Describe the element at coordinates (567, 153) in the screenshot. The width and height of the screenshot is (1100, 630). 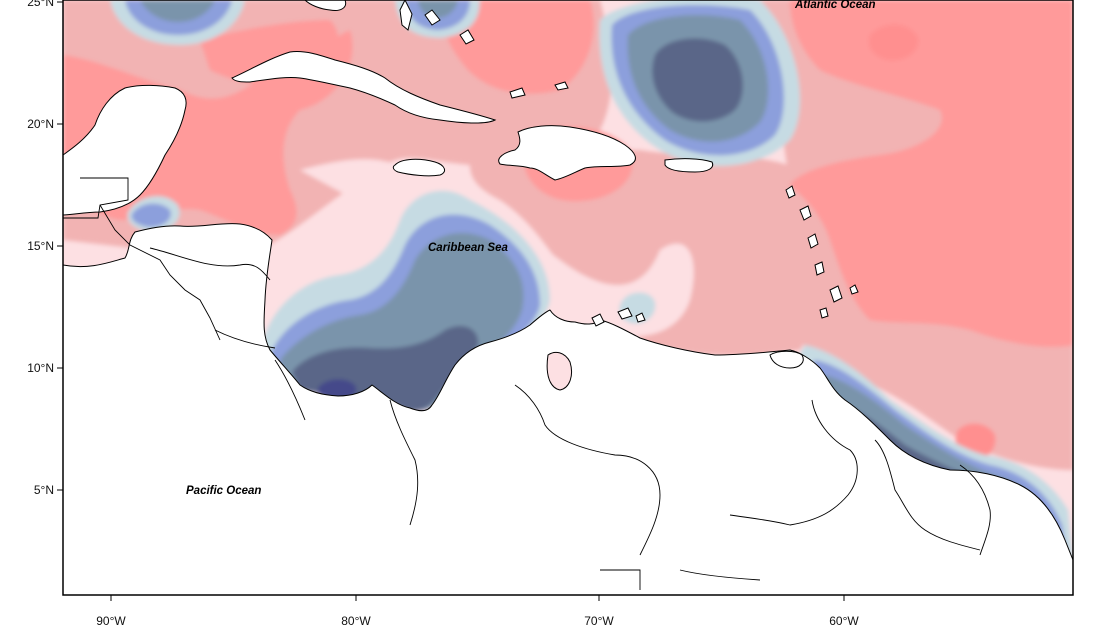
I see `land-hispaniola` at that location.